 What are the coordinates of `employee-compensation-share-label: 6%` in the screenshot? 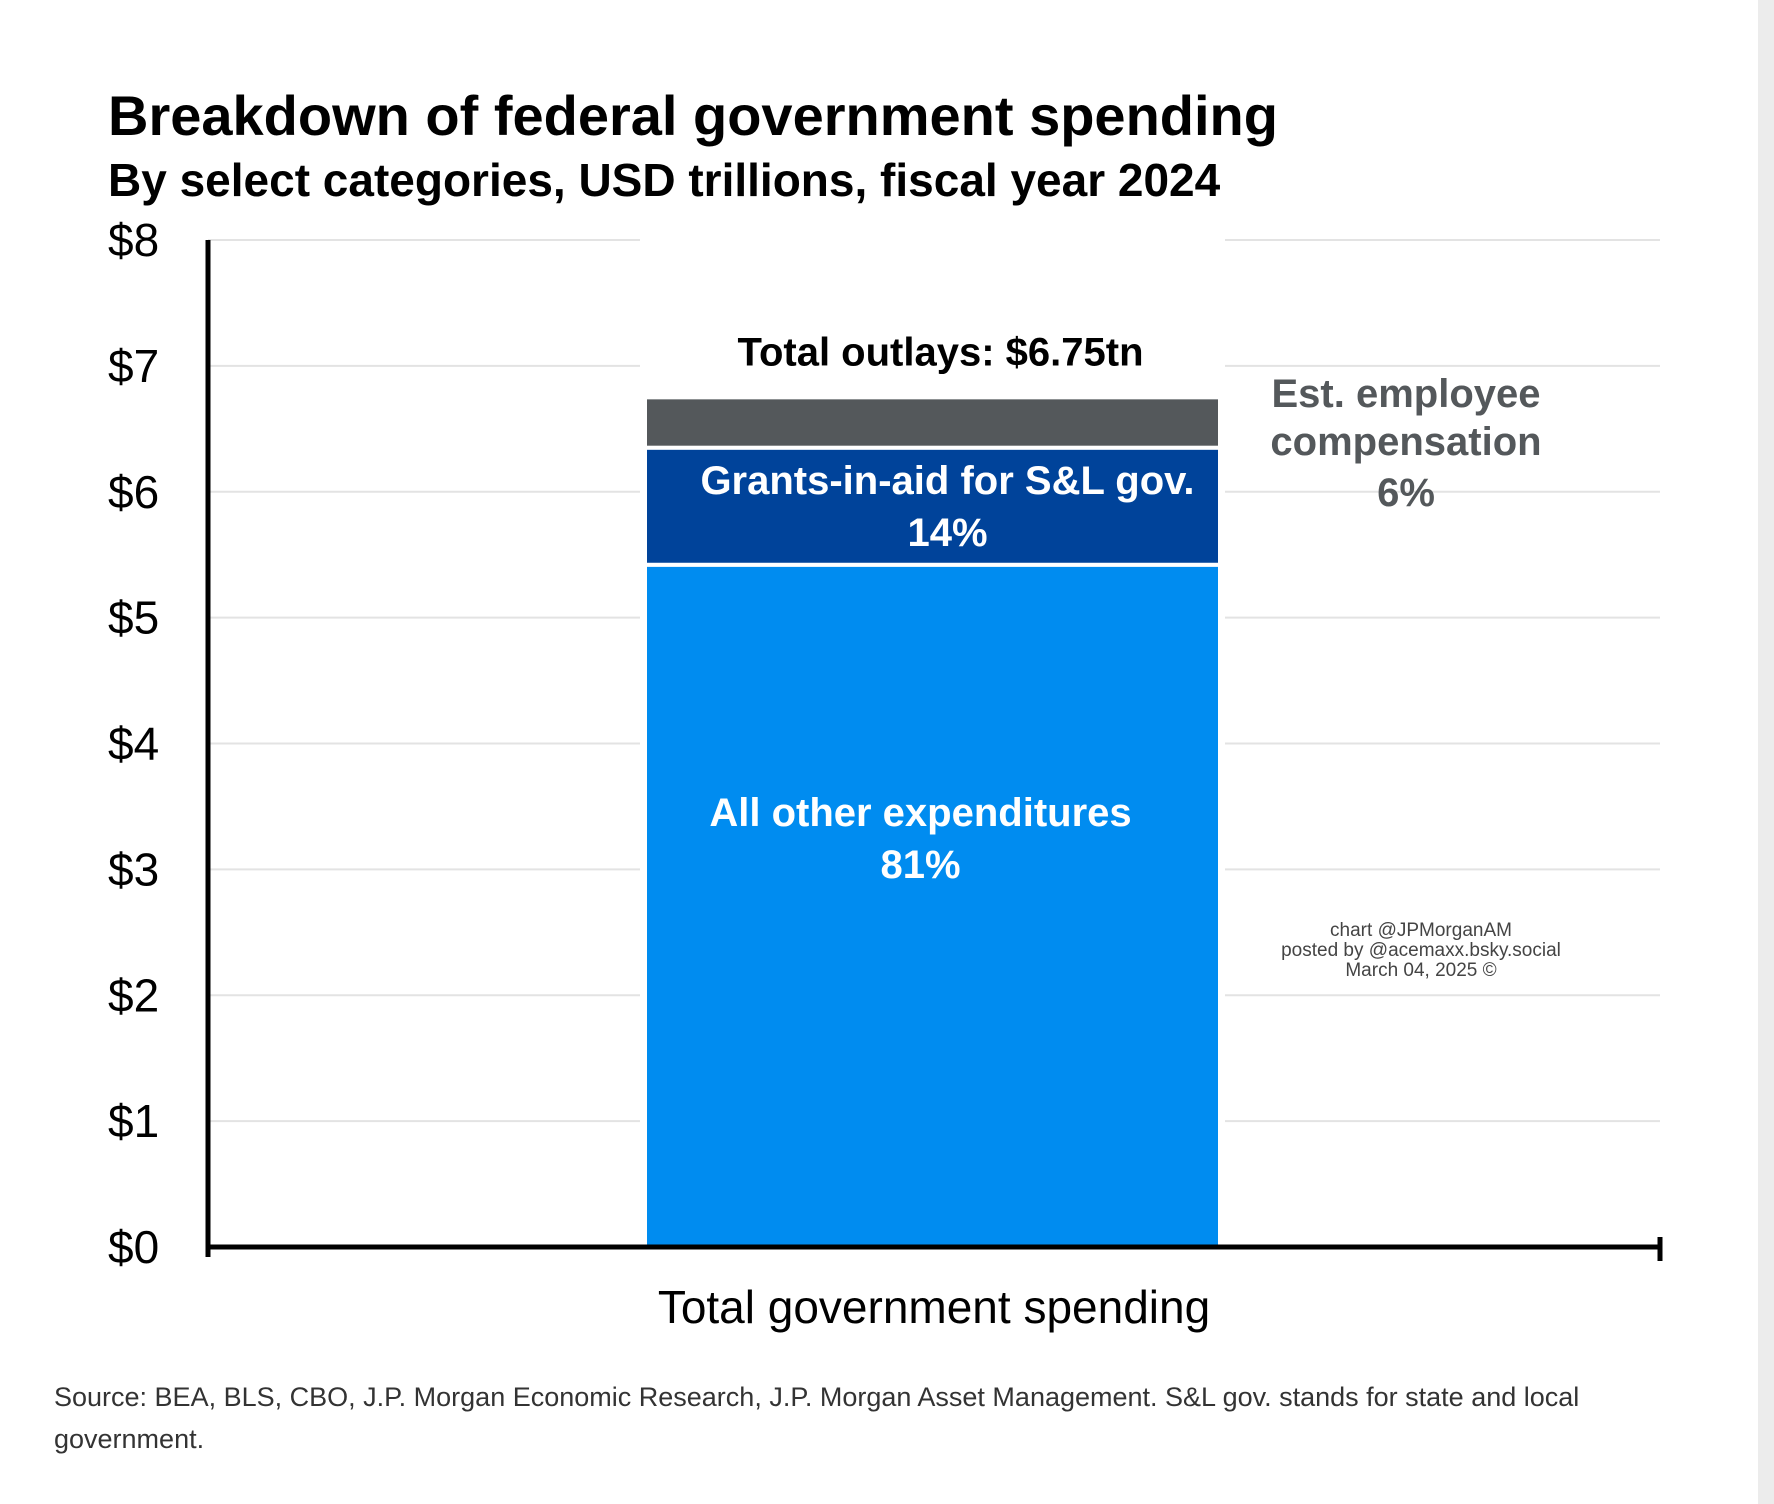 It's located at (1406, 493).